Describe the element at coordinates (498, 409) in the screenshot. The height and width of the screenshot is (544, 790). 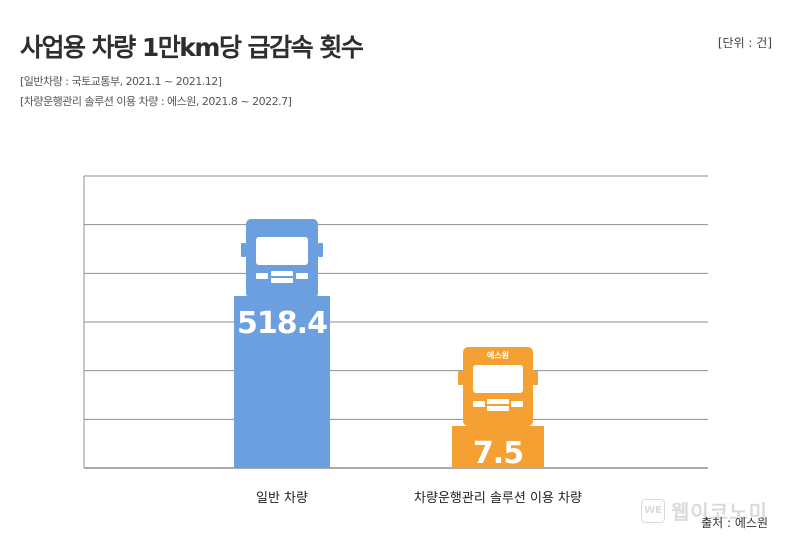
I see `bar-group: 에스원 7.5` at that location.